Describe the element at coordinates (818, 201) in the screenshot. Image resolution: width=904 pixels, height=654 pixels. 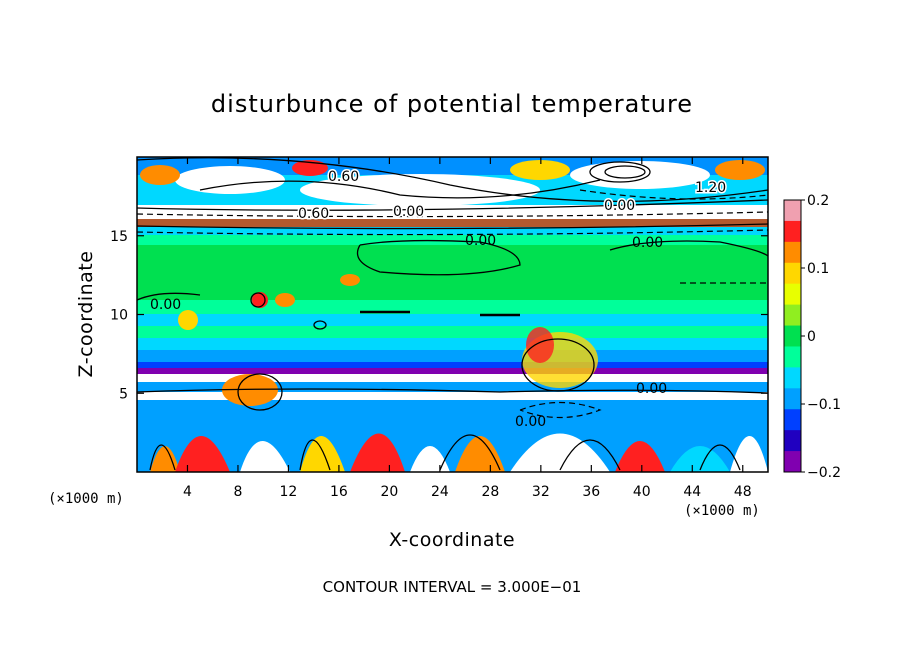
I see `colorbar-tick-label: 0.2` at that location.